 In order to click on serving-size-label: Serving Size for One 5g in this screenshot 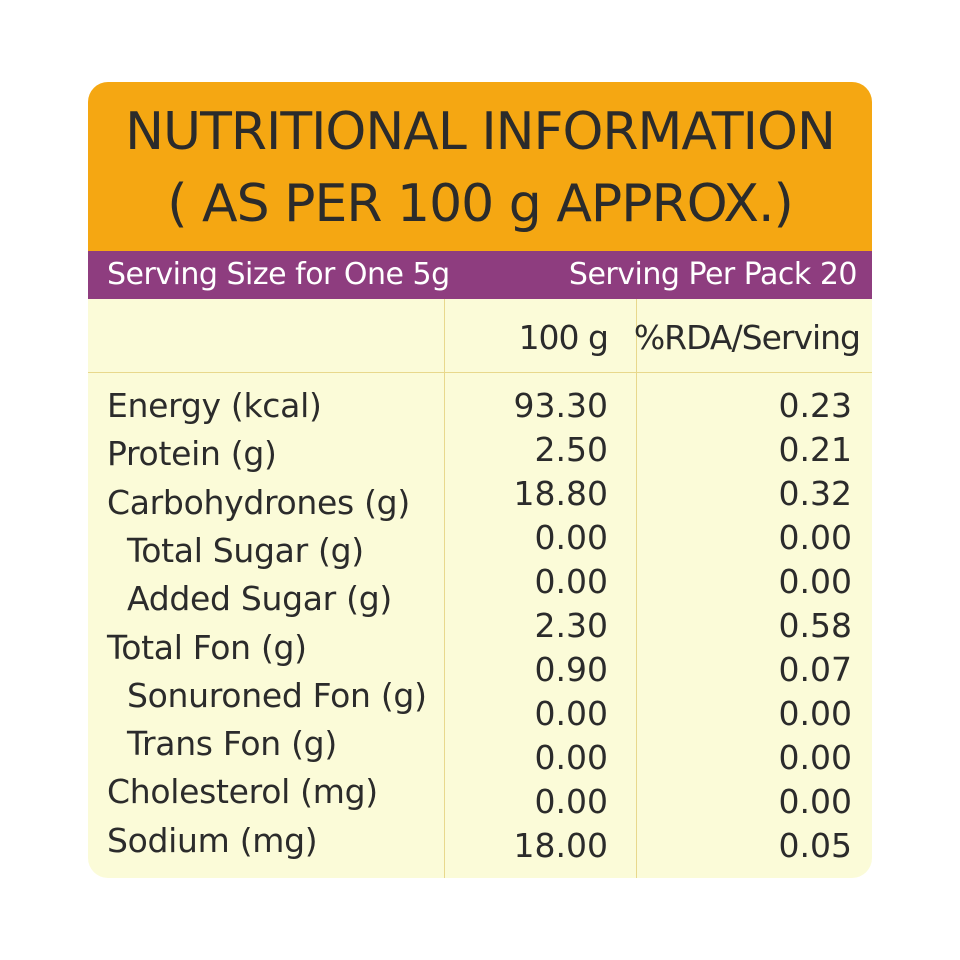, I will do `click(278, 274)`.